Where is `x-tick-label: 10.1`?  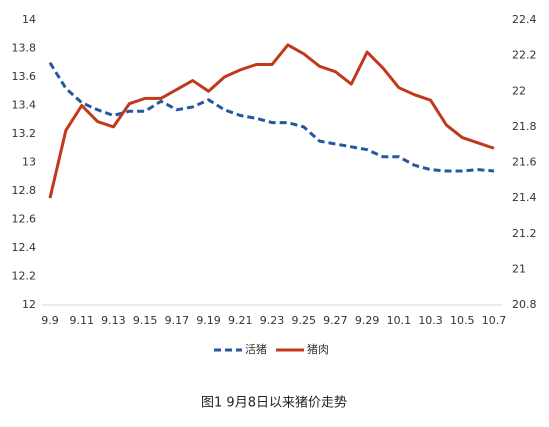 x-tick-label: 10.1 is located at coordinates (399, 320).